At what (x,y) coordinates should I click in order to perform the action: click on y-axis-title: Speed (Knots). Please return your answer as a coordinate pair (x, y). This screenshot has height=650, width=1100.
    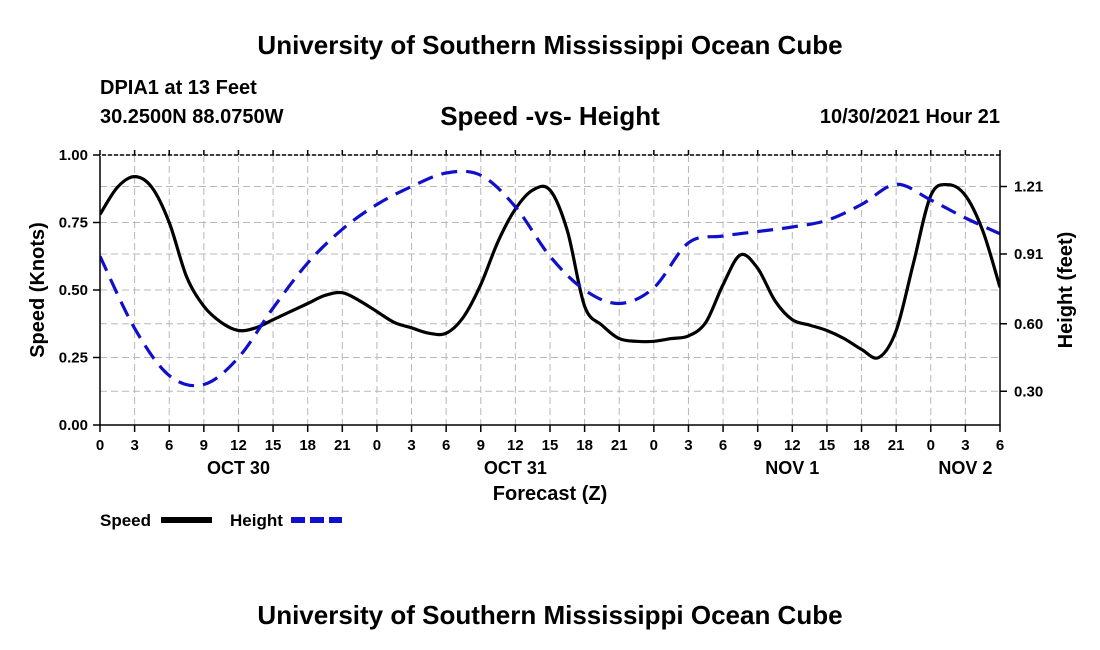
    Looking at the image, I should click on (38, 290).